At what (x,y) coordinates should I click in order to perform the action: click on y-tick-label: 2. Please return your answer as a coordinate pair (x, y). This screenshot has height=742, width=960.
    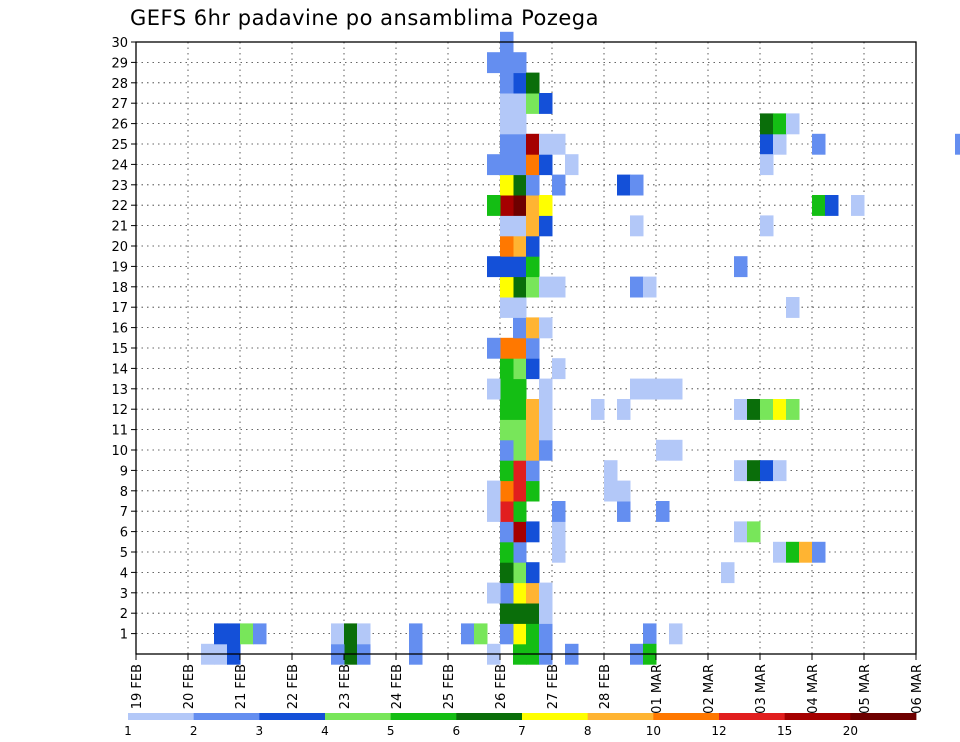
    Looking at the image, I should click on (124, 614).